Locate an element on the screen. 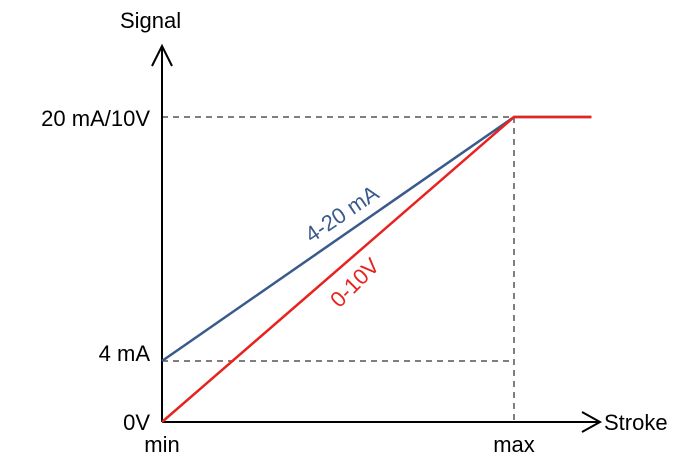 This screenshot has height=461, width=692. y-tick-label-0v: 0V is located at coordinates (136, 422).